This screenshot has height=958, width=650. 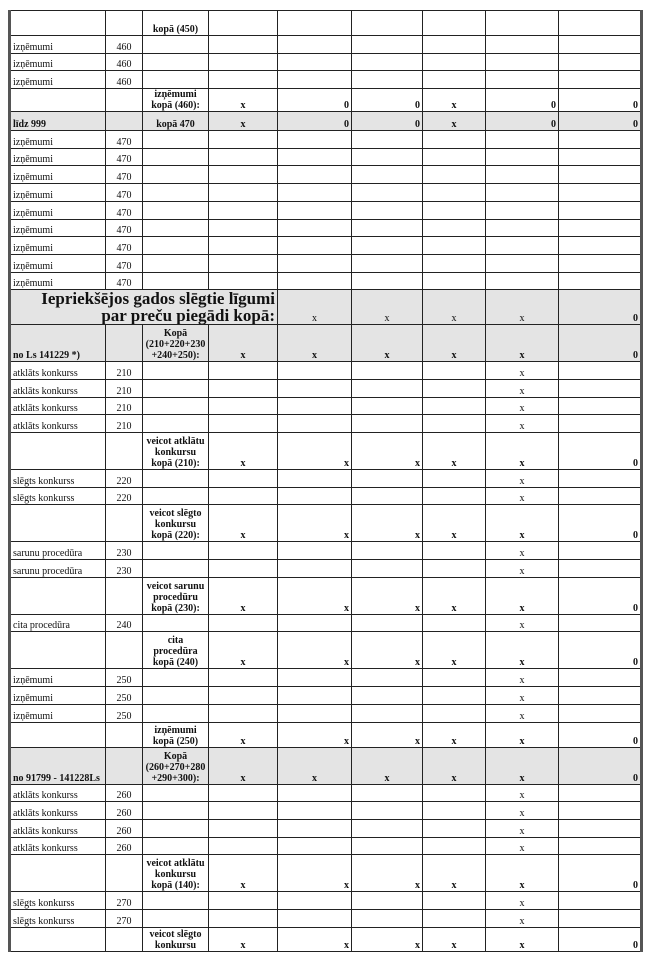 What do you see at coordinates (325, 44) in the screenshot?
I see `table-row: izņēmumi 460` at bounding box center [325, 44].